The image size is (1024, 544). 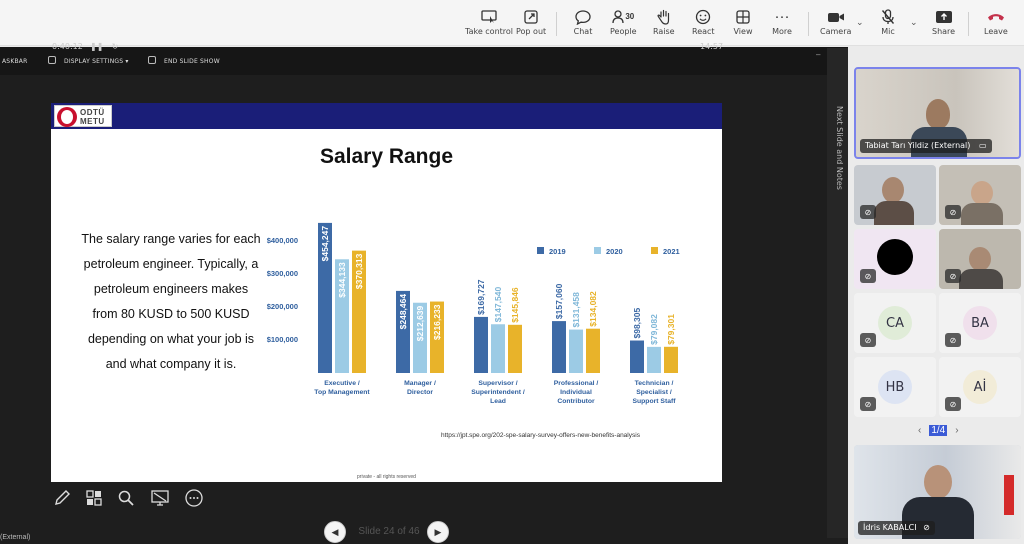 What do you see at coordinates (192, 61) in the screenshot?
I see `end-slide-show-button: END SLIDE SHOW` at bounding box center [192, 61].